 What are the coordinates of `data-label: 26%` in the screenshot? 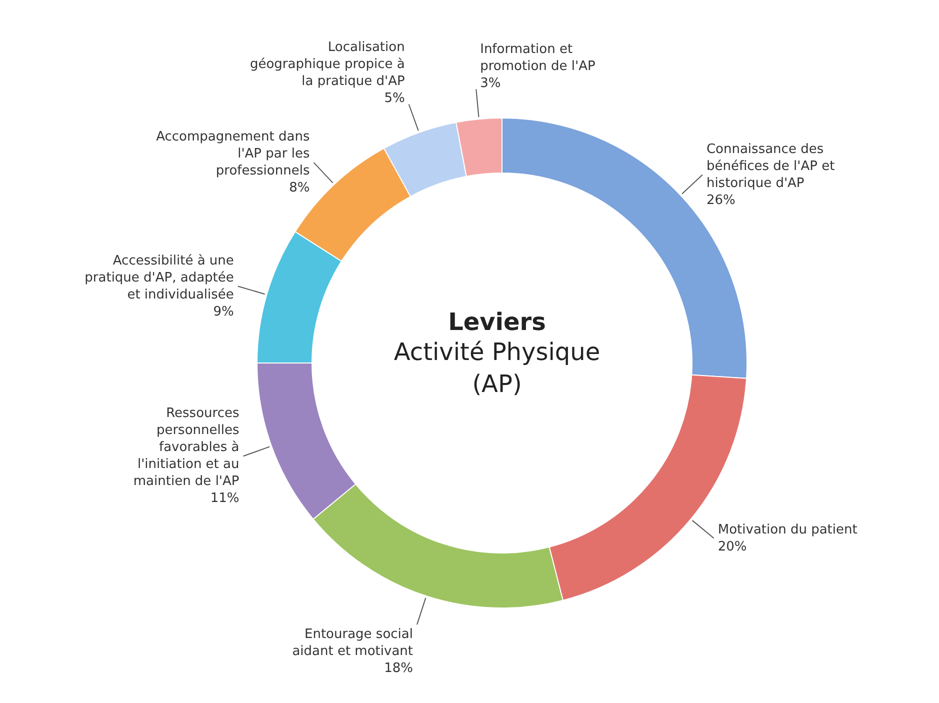 It's located at (721, 200).